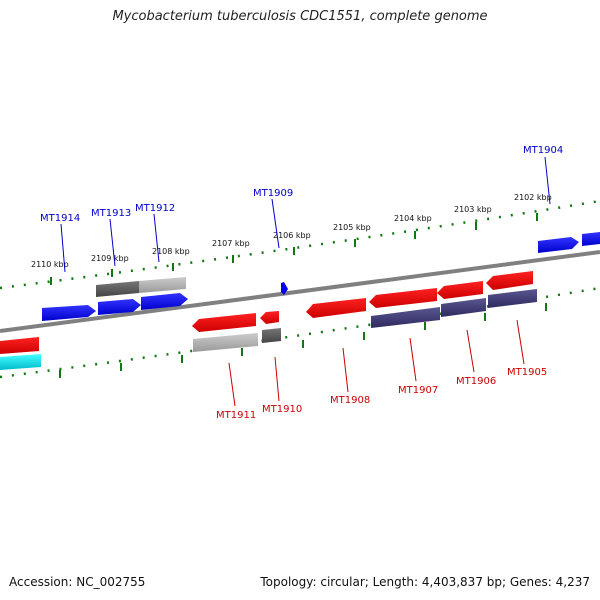 The height and width of the screenshot is (600, 600). I want to click on kbp-label-2103: 2103 kbp, so click(473, 209).